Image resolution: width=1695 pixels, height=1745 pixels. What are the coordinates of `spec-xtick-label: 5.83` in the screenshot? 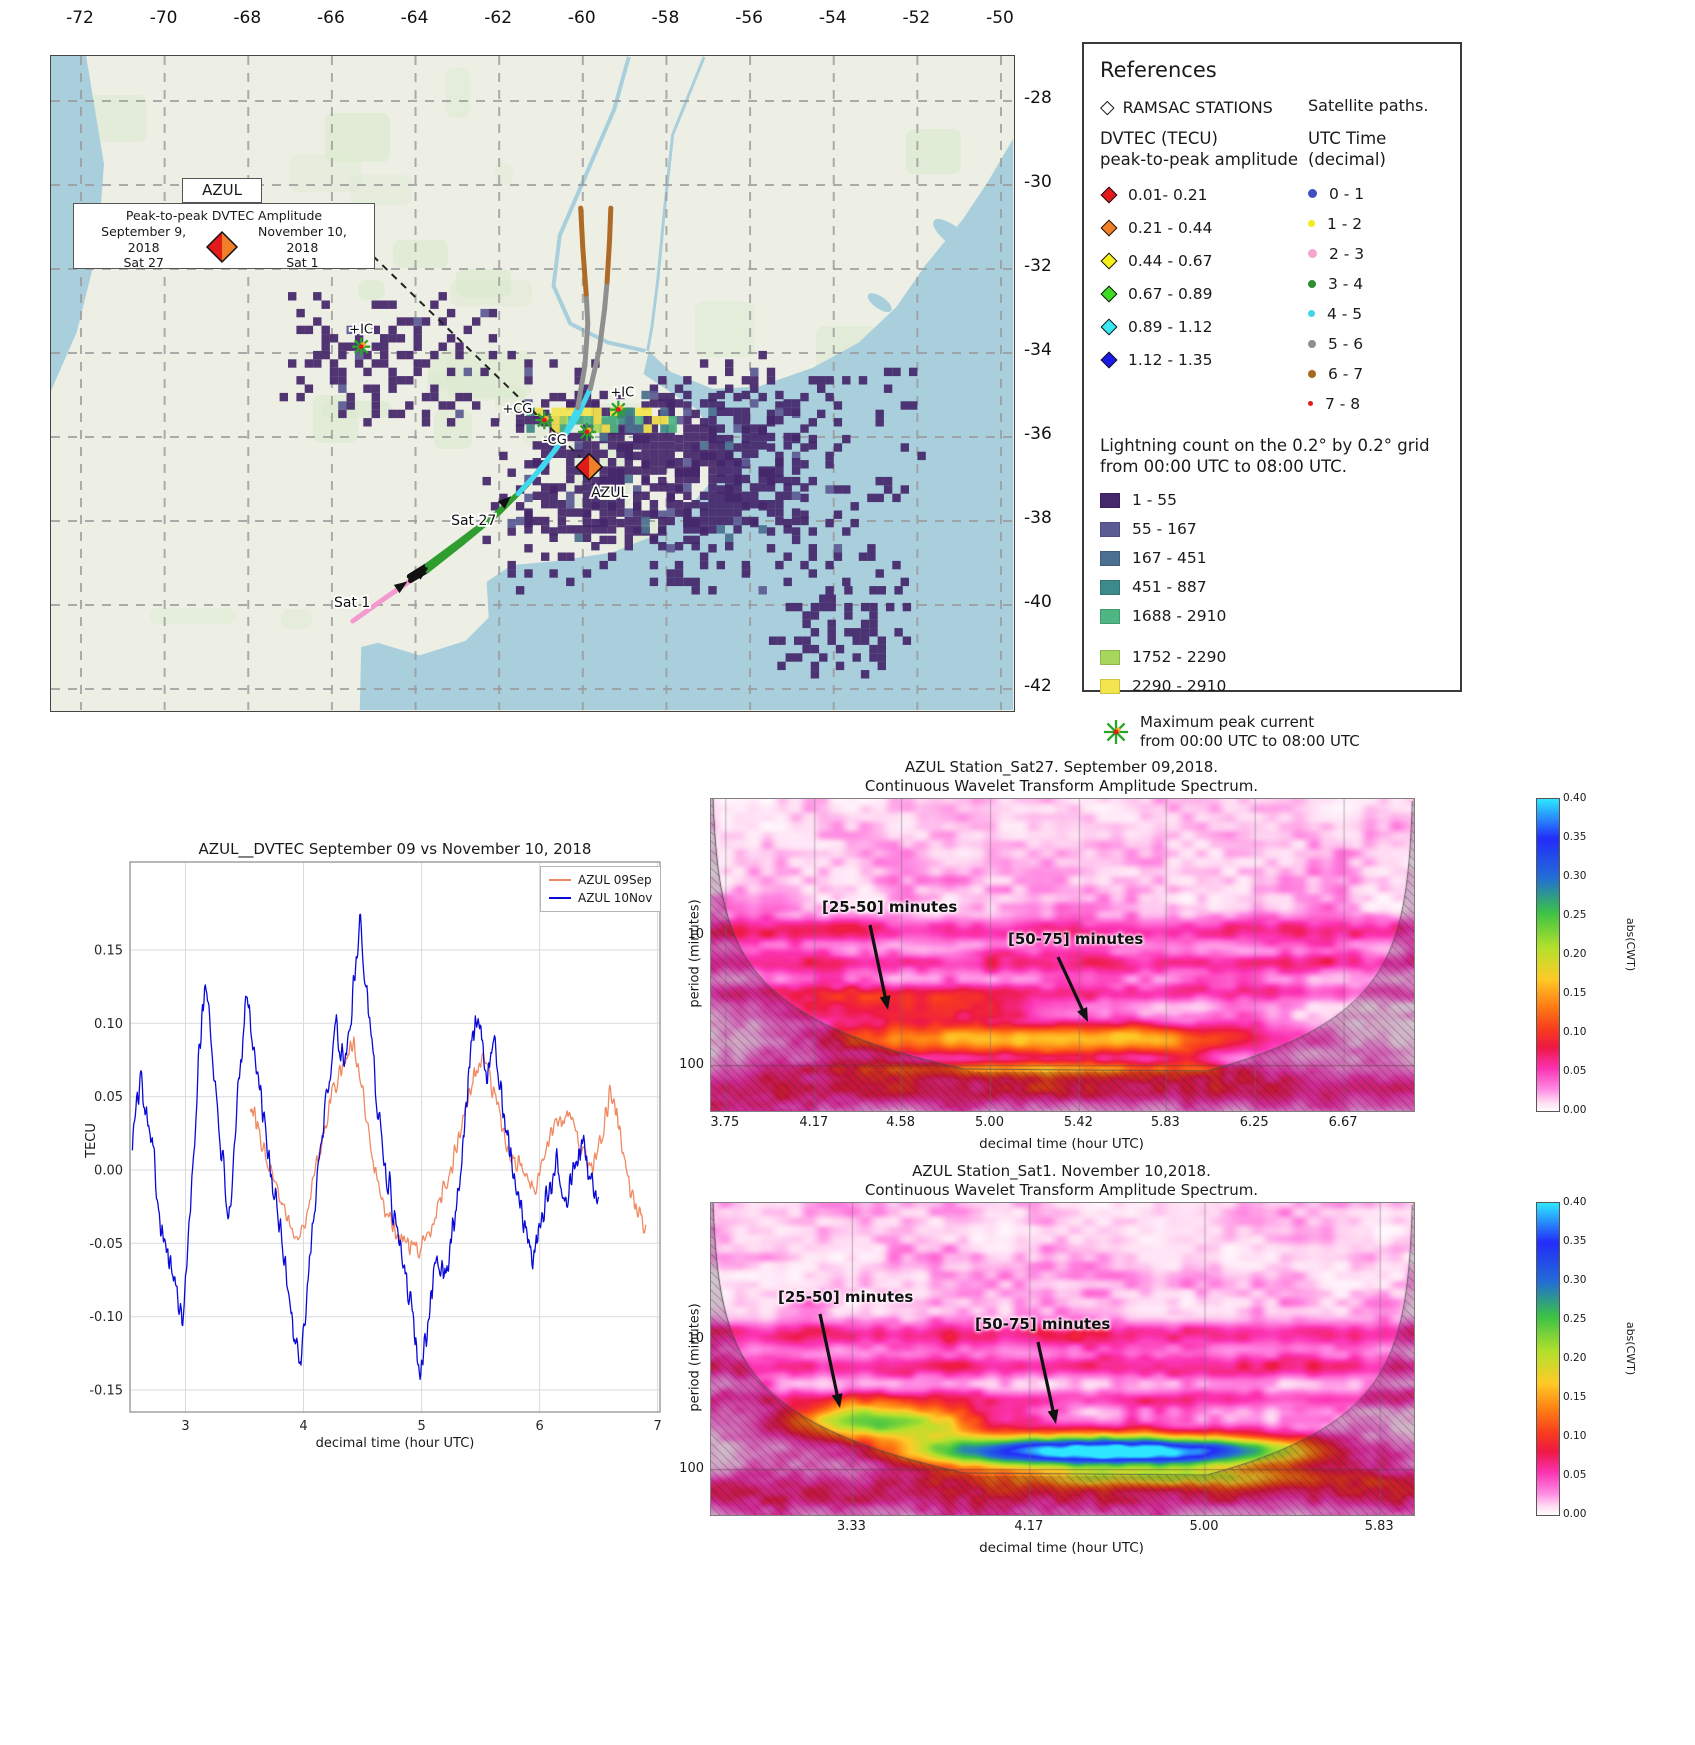 It's located at (1379, 1526).